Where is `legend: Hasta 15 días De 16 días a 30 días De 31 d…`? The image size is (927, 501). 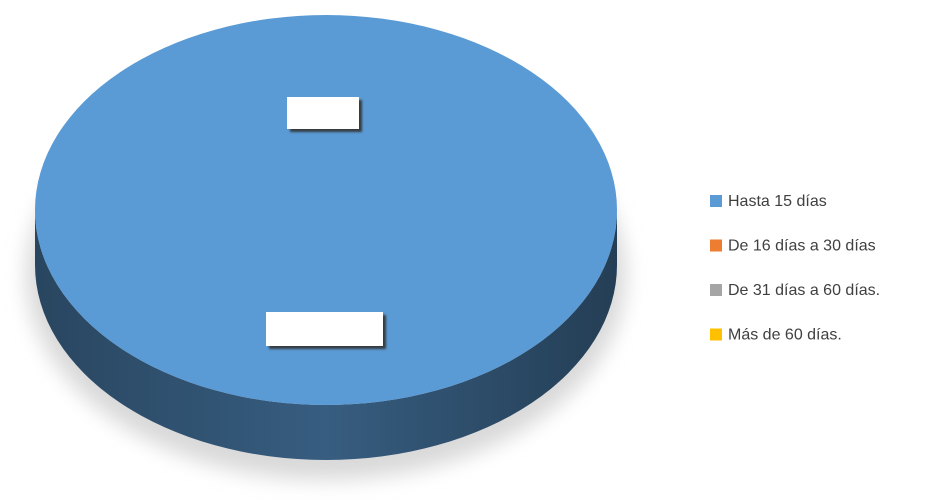
legend: Hasta 15 días De 16 días a 30 días De 31 d… is located at coordinates (795, 268).